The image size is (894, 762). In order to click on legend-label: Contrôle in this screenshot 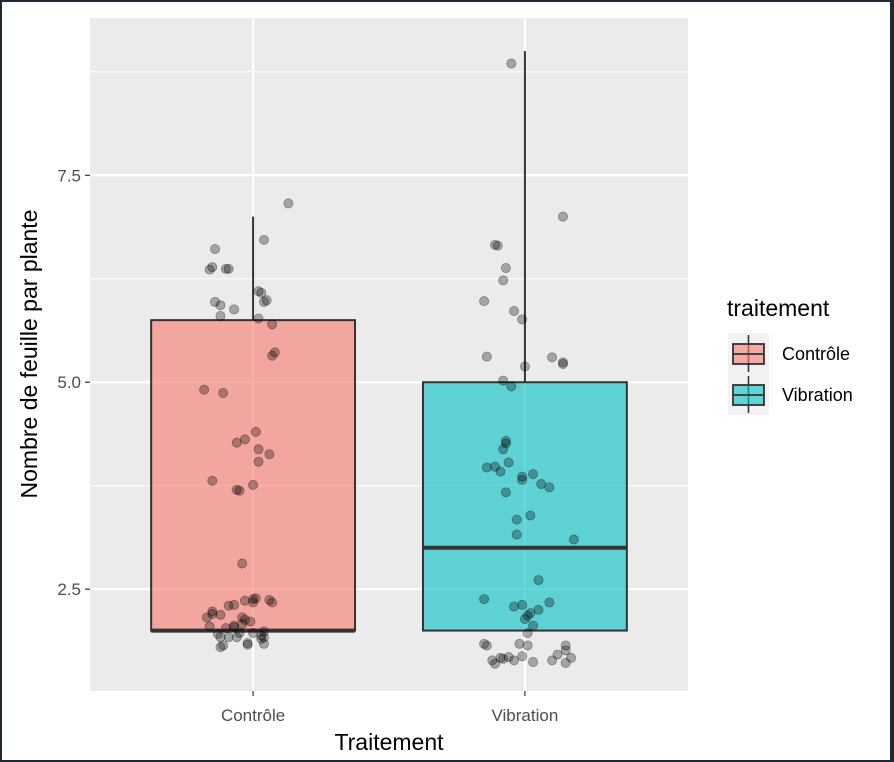, I will do `click(816, 354)`.